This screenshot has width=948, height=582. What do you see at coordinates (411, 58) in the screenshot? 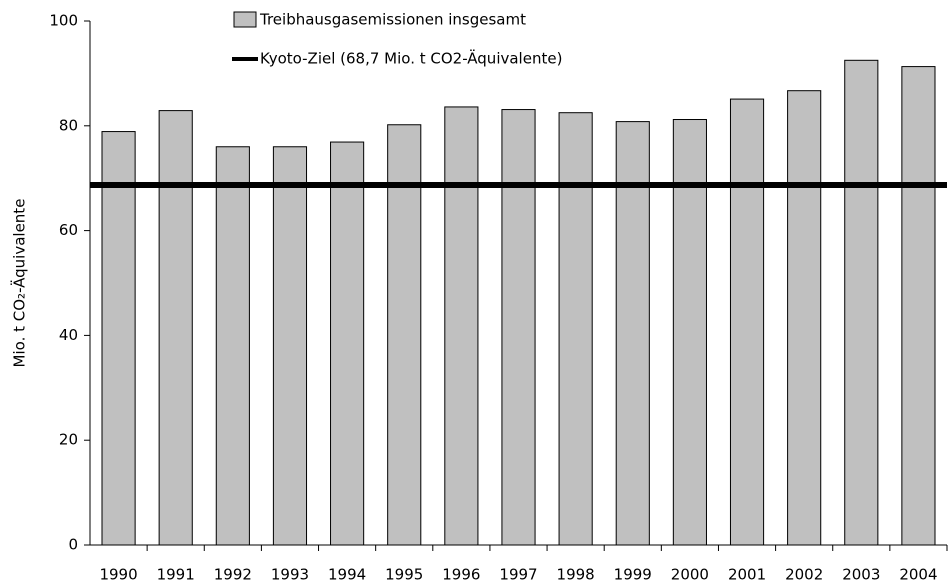
I see `legend-label: Kyoto-Ziel (68,7 Mio. t CO2-Äquivalente)` at bounding box center [411, 58].